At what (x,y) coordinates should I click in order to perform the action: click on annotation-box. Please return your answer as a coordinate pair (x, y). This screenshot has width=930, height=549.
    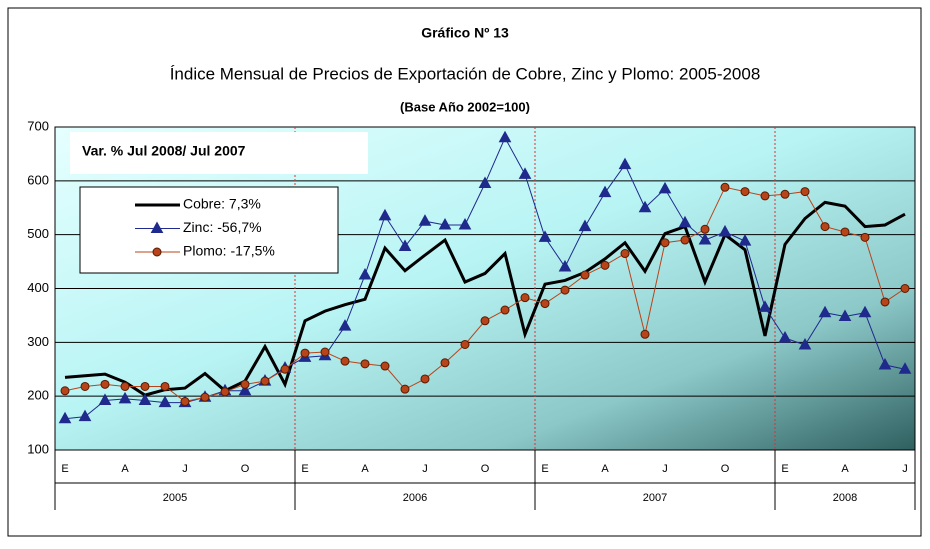
    Looking at the image, I should click on (219, 153).